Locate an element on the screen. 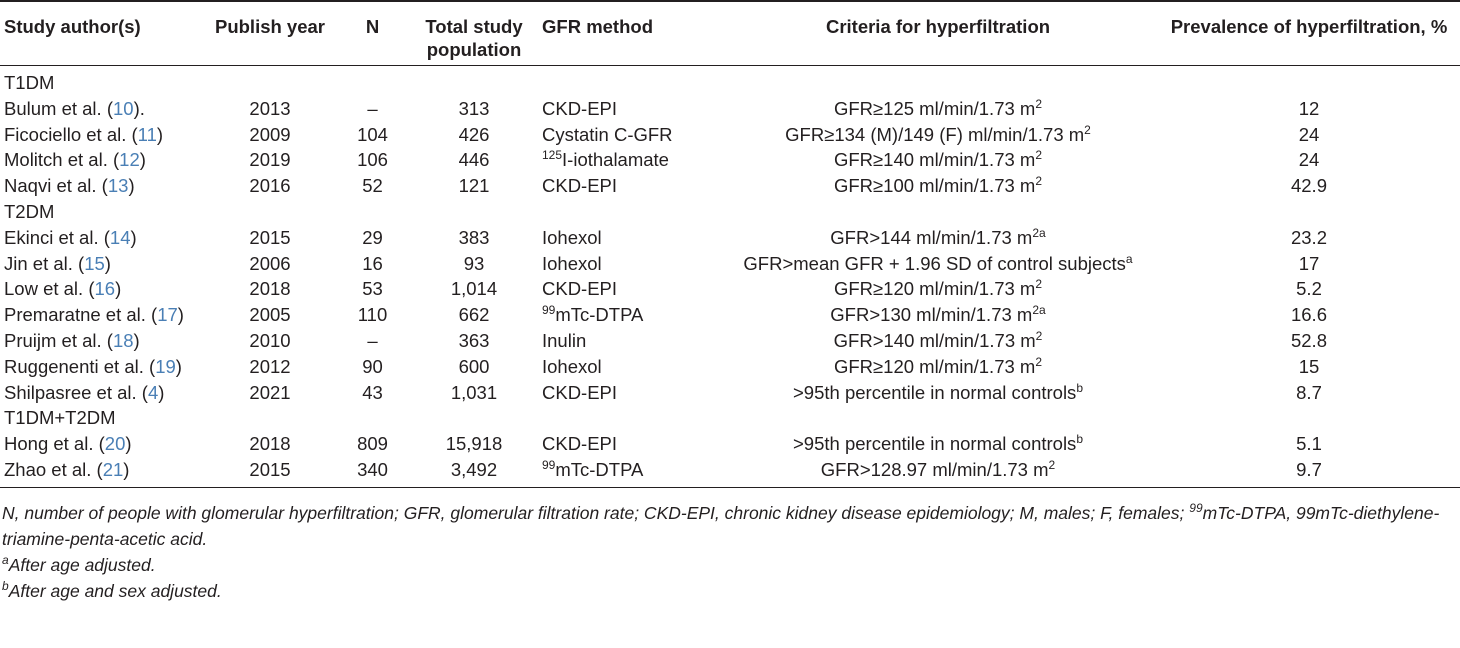 The image size is (1460, 648). header-prevalence: Prevalence of hyperfiltration, % is located at coordinates (1309, 33).